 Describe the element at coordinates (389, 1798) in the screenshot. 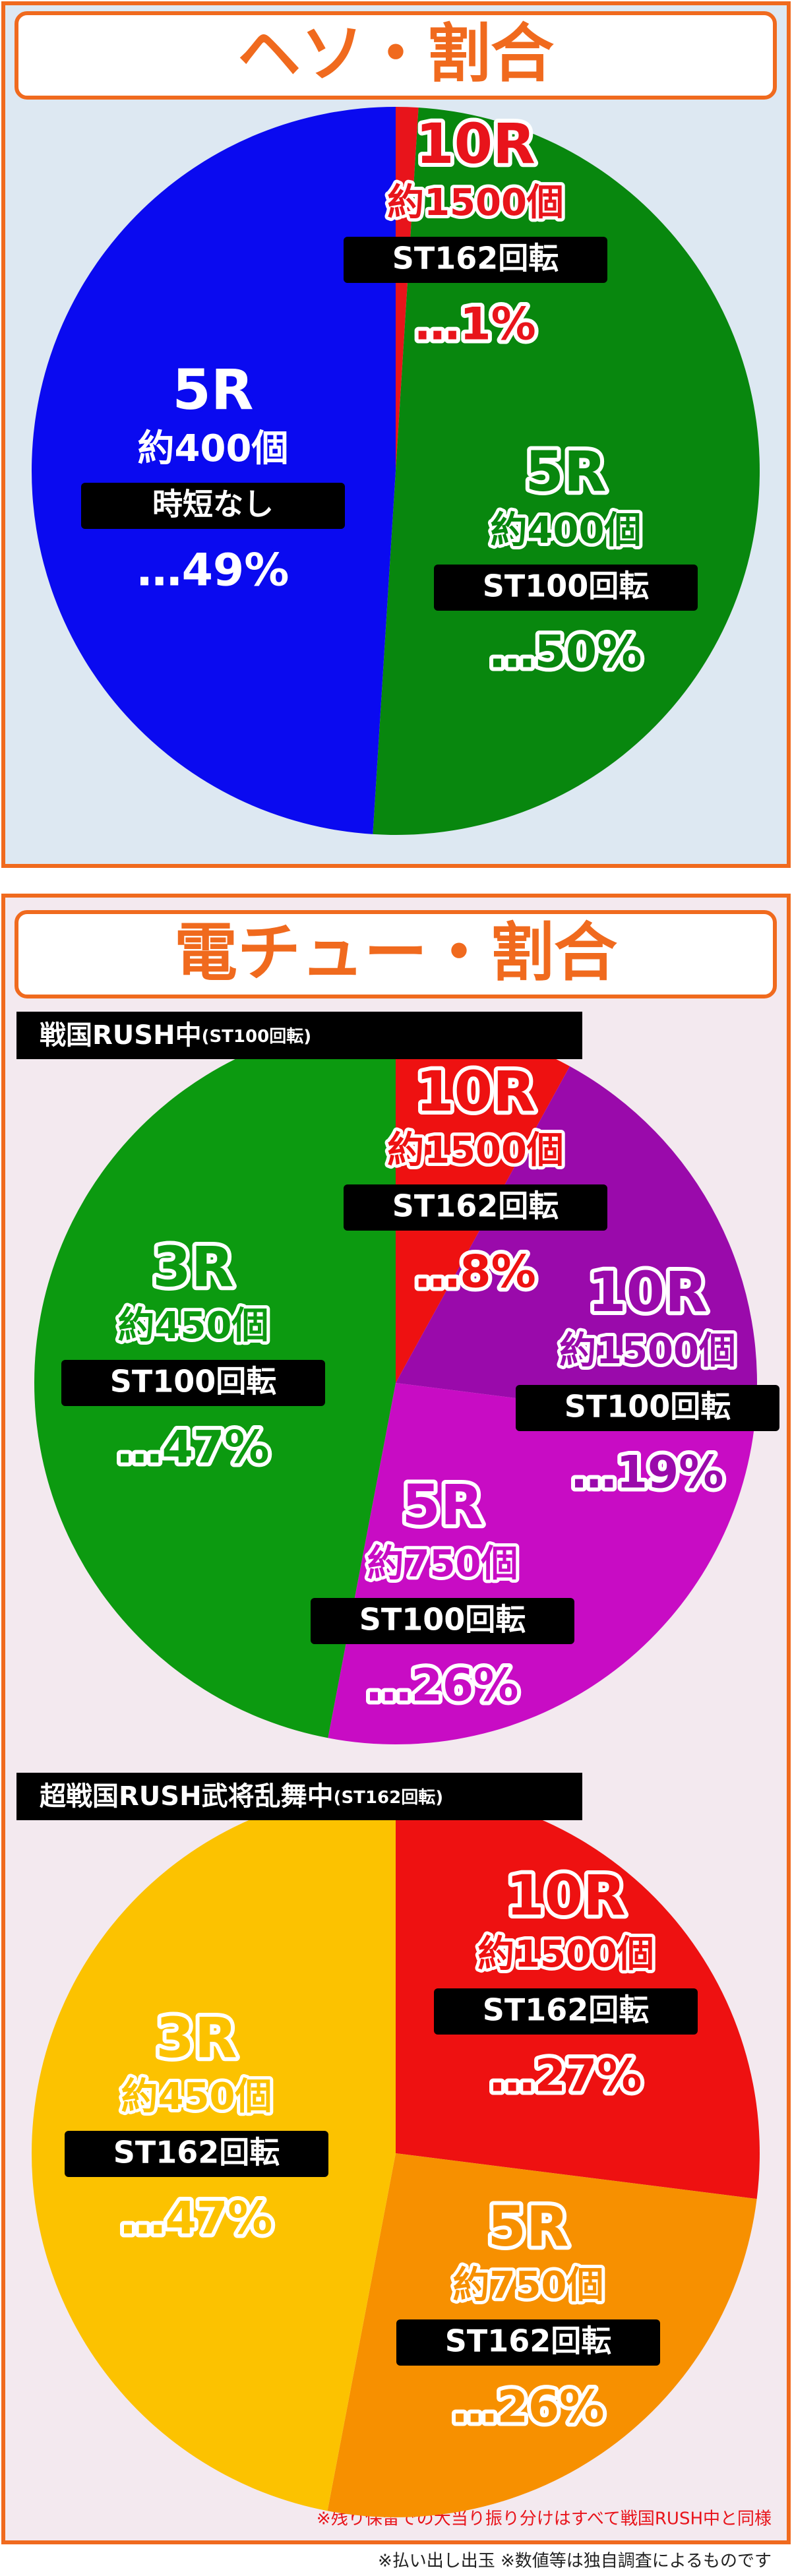

I see `subtitle-note: (ST162回転)` at that location.